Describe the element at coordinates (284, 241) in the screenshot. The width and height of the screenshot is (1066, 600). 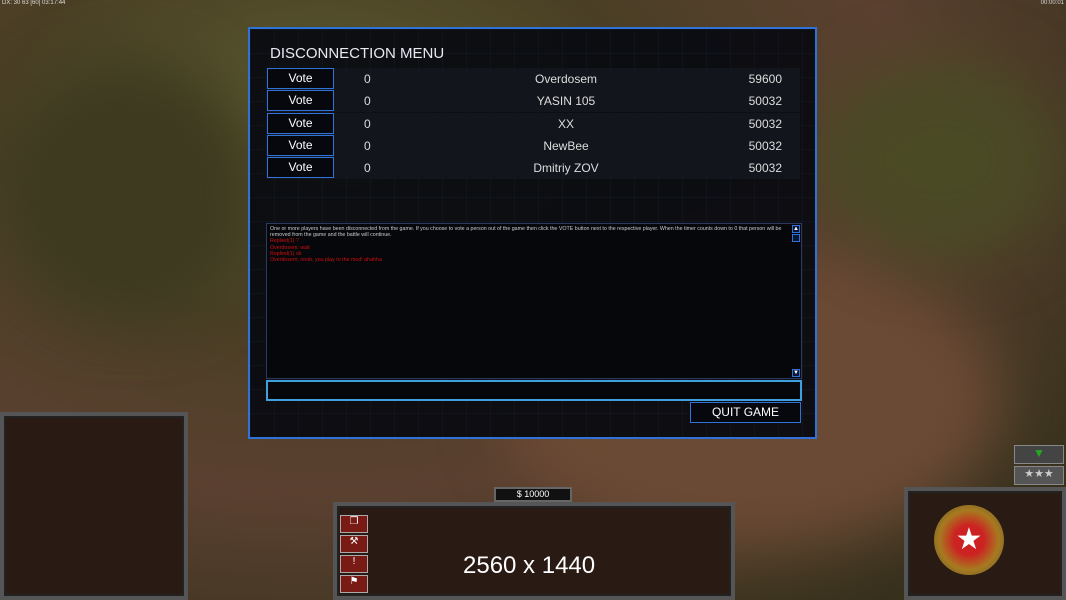
I see `chat-line: Replied(1) ?` at that location.